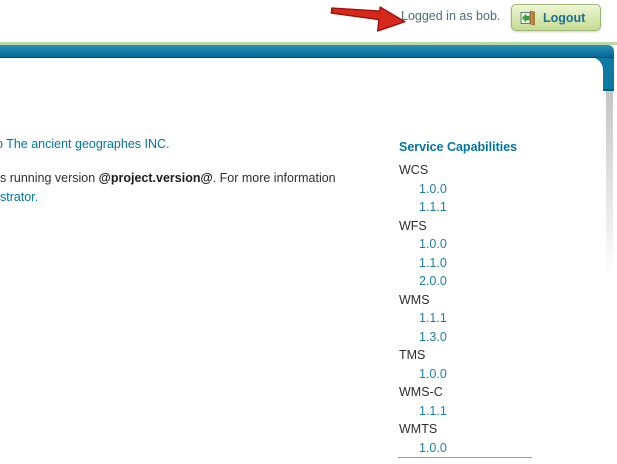 Image resolution: width=617 pixels, height=464 pixels. What do you see at coordinates (308, 43) in the screenshot?
I see `header-green-divider` at bounding box center [308, 43].